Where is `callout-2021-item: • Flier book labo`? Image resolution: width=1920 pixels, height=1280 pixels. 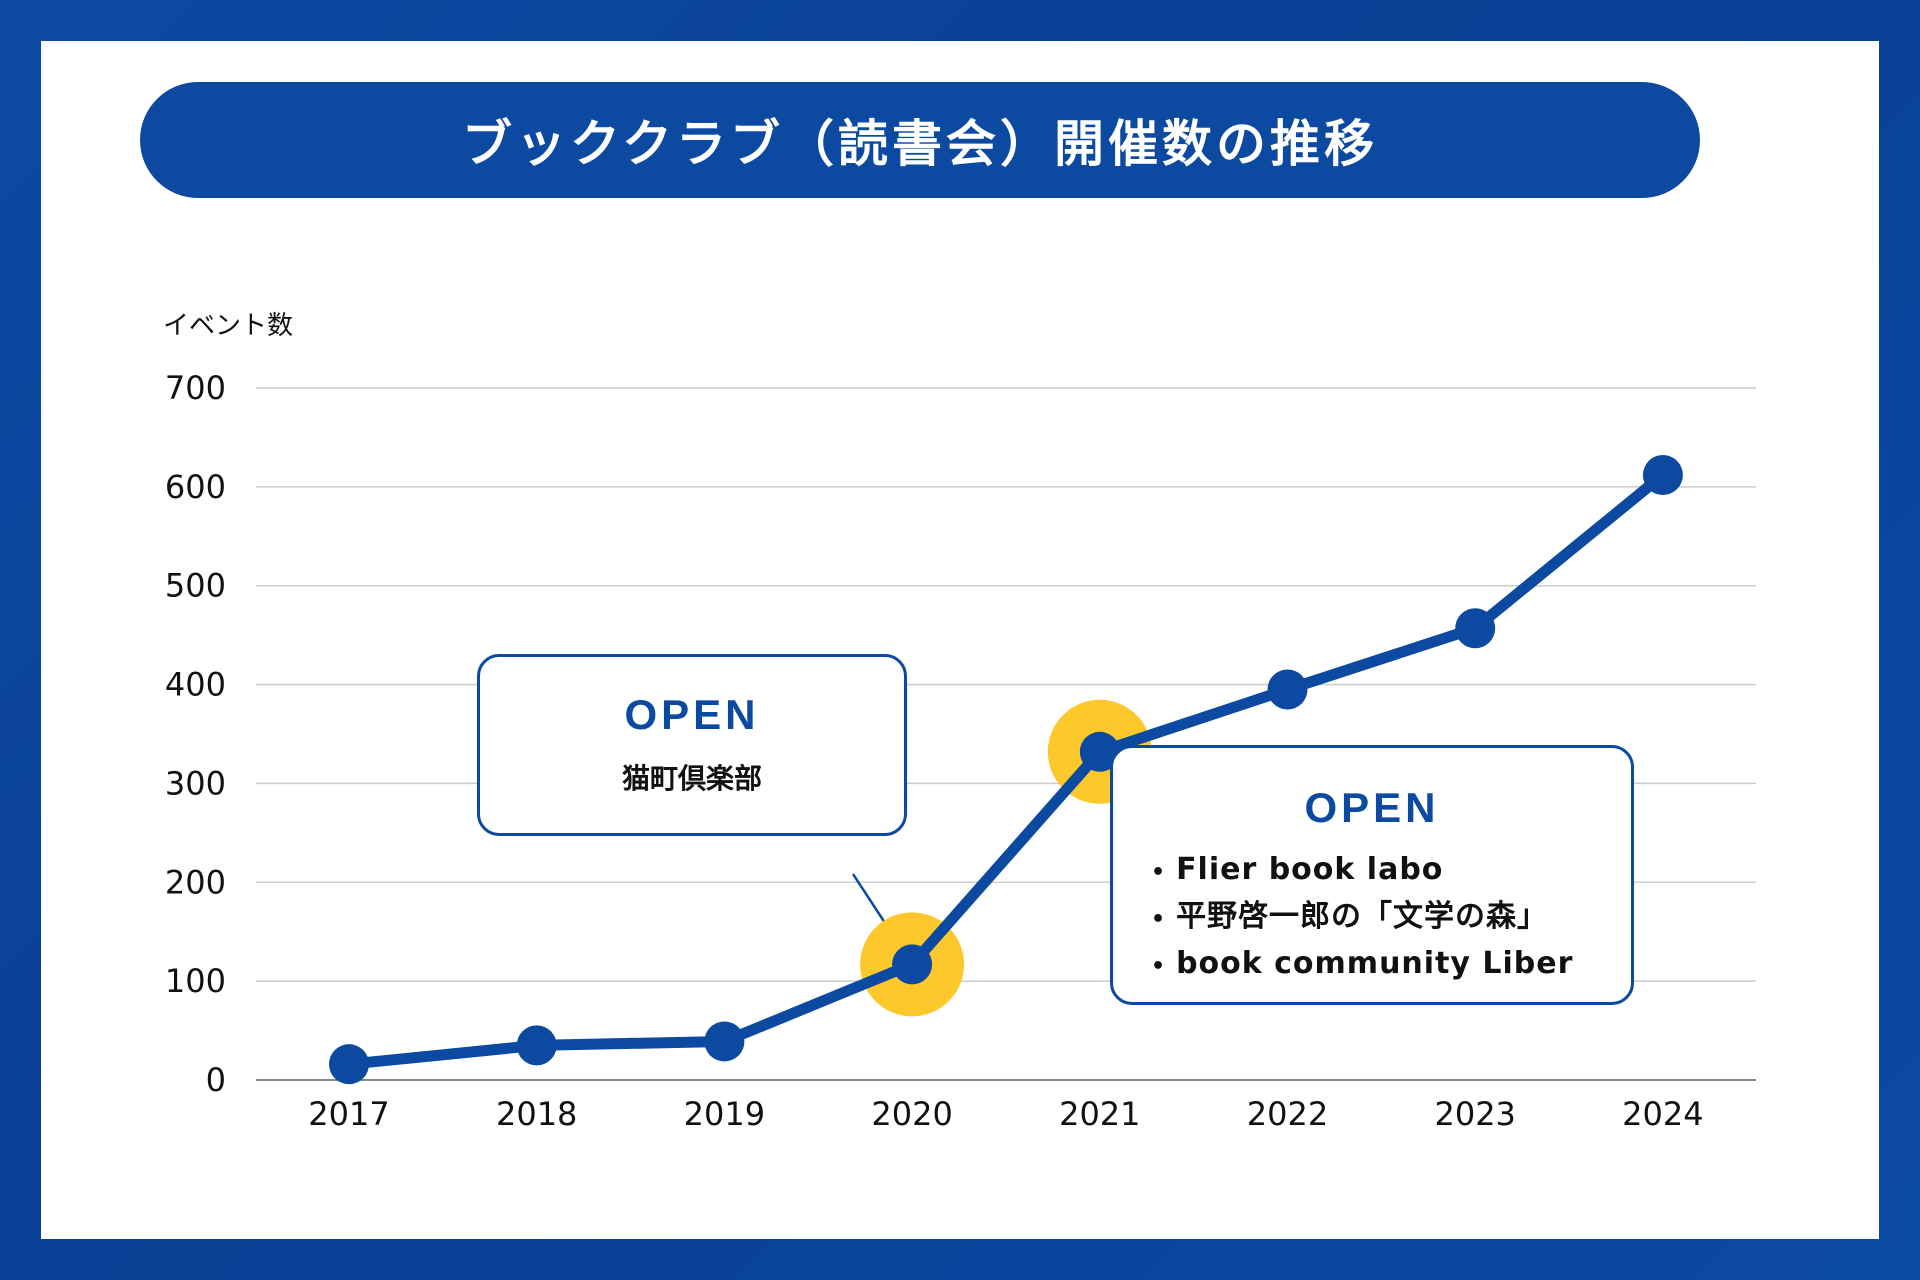
callout-2021-item: • Flier book labo is located at coordinates (1297, 869).